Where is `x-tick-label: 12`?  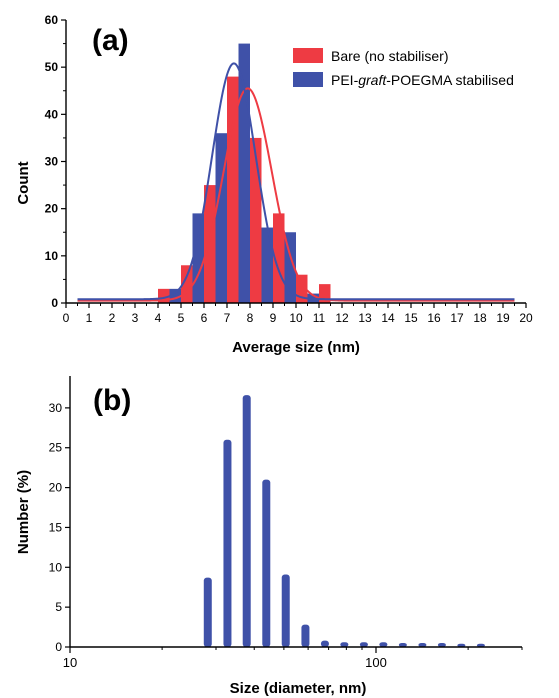 x-tick-label: 12 is located at coordinates (342, 318).